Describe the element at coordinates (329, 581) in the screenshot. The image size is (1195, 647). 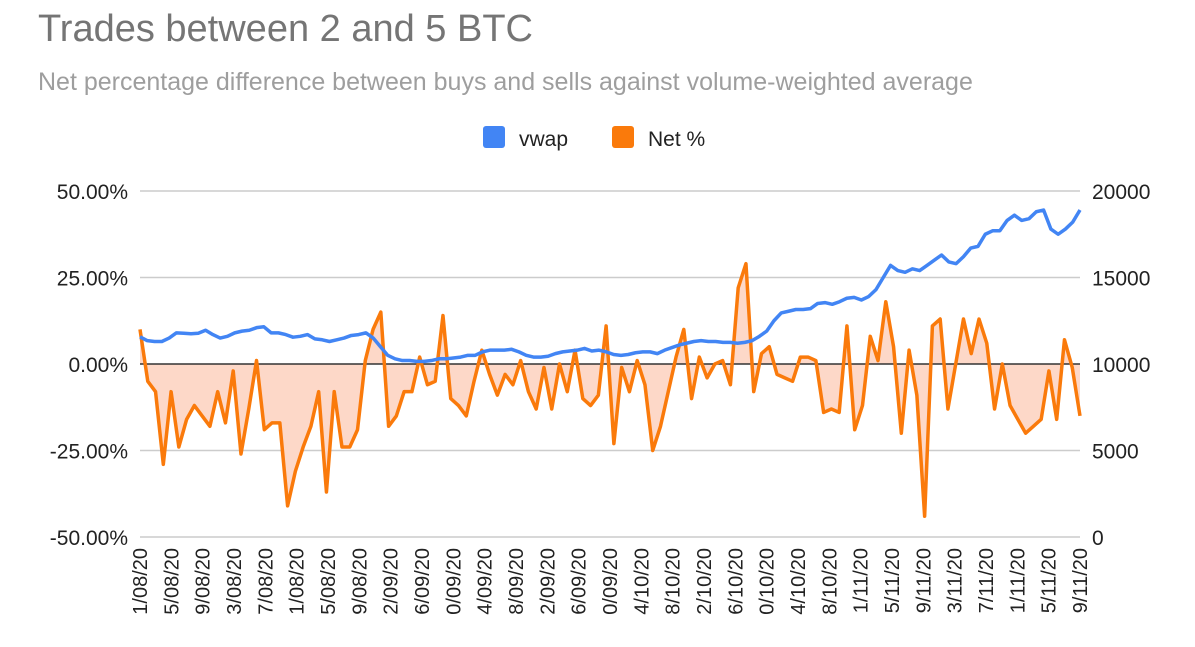
I see `x-tick-label-6: 5/08/20` at that location.